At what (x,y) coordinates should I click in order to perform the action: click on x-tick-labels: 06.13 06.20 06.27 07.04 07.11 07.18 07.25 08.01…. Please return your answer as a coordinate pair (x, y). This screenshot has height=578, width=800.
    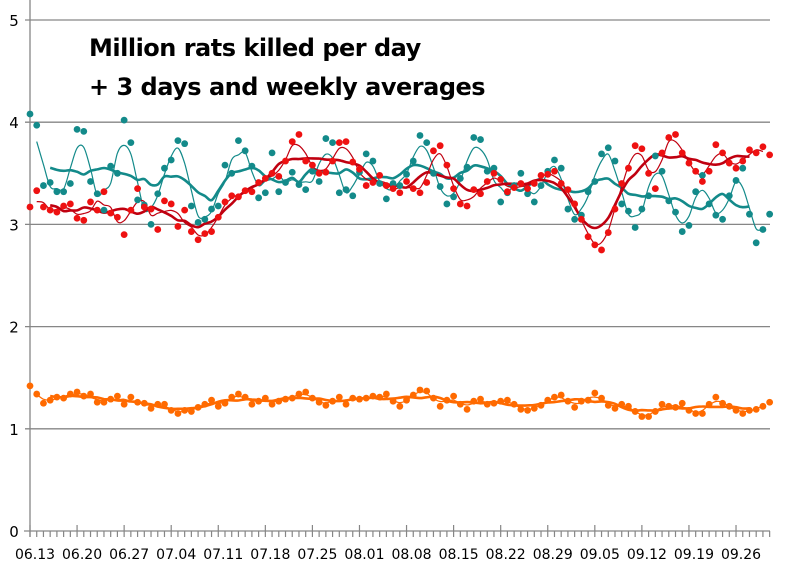
    Looking at the image, I should click on (388, 555).